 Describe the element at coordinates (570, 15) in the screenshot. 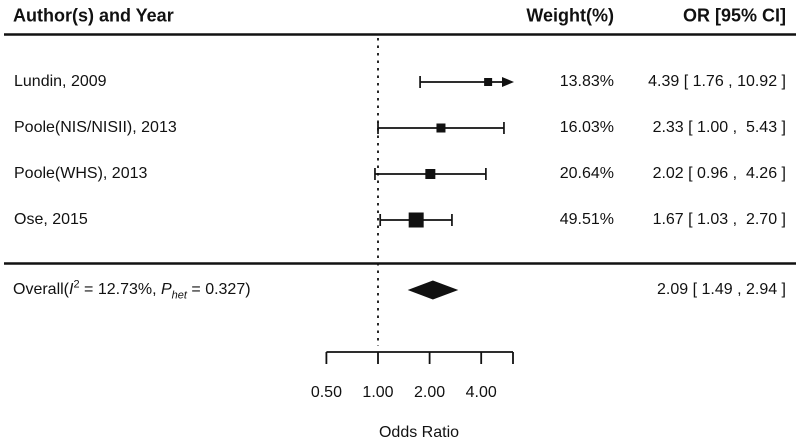

I see `column-header-weight: Weight(%)` at that location.